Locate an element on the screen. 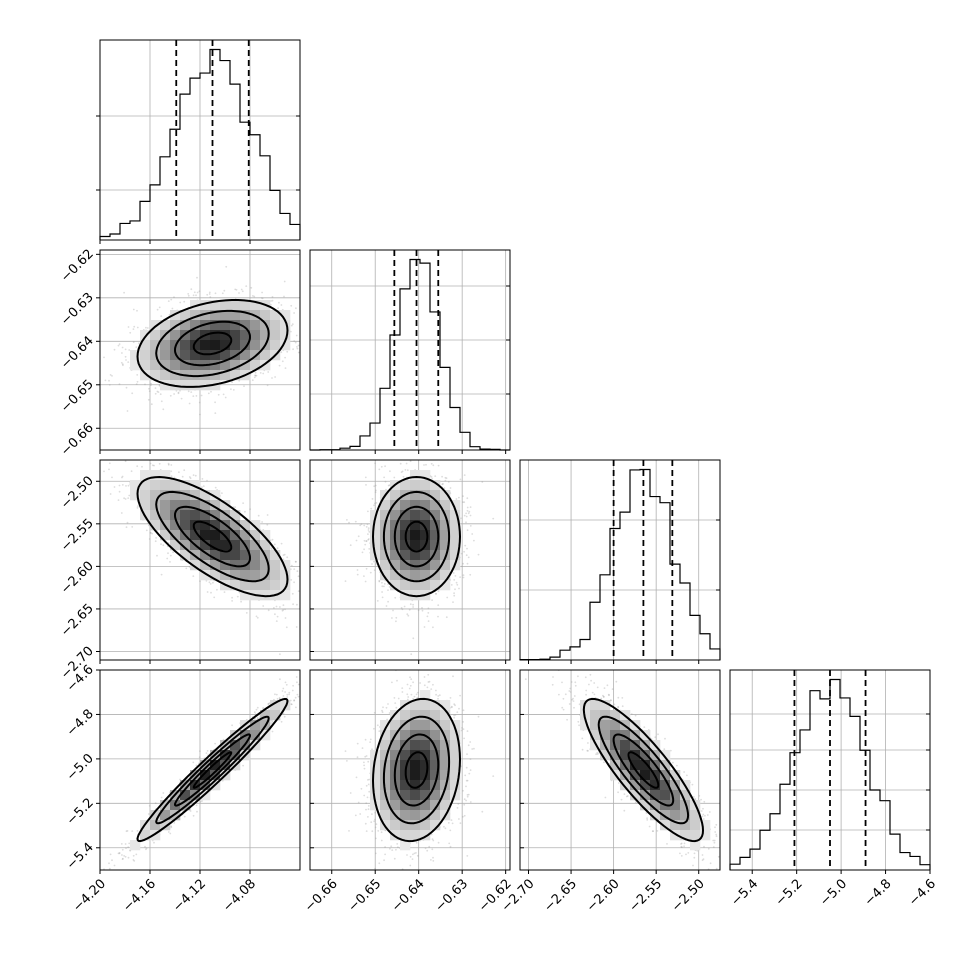  contour-line is located at coordinates (212, 536).